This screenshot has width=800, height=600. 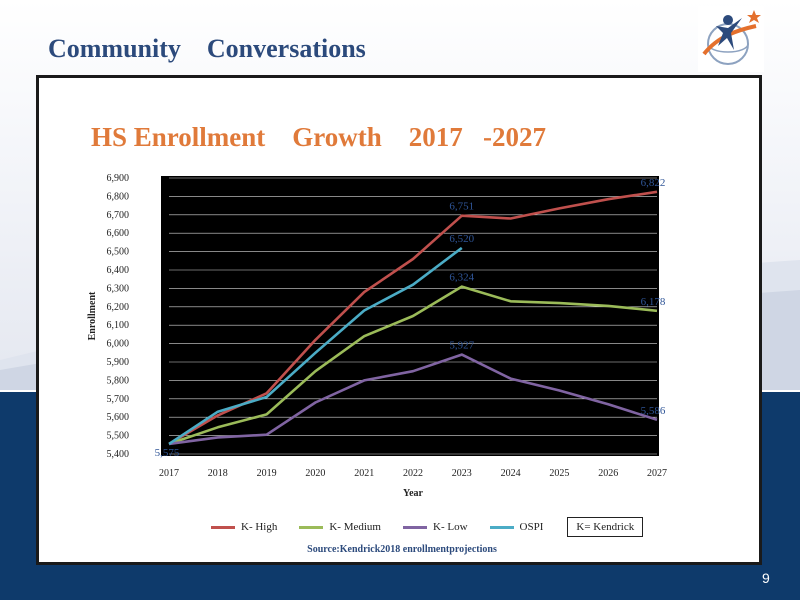 I want to click on y-tick-label: 5,800, so click(x=118, y=380).